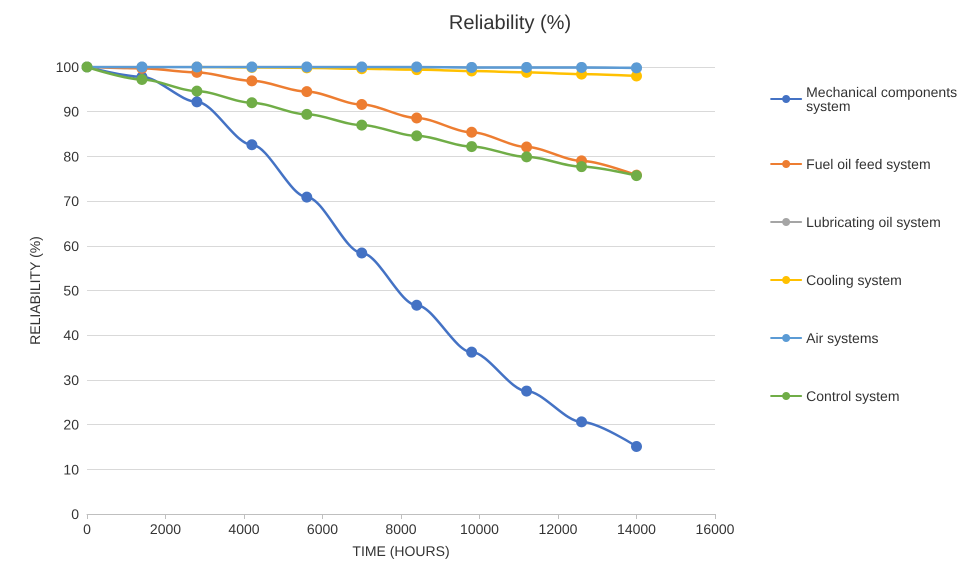 This screenshot has width=971, height=581. Describe the element at coordinates (853, 396) in the screenshot. I see `legend-label: Control system` at that location.